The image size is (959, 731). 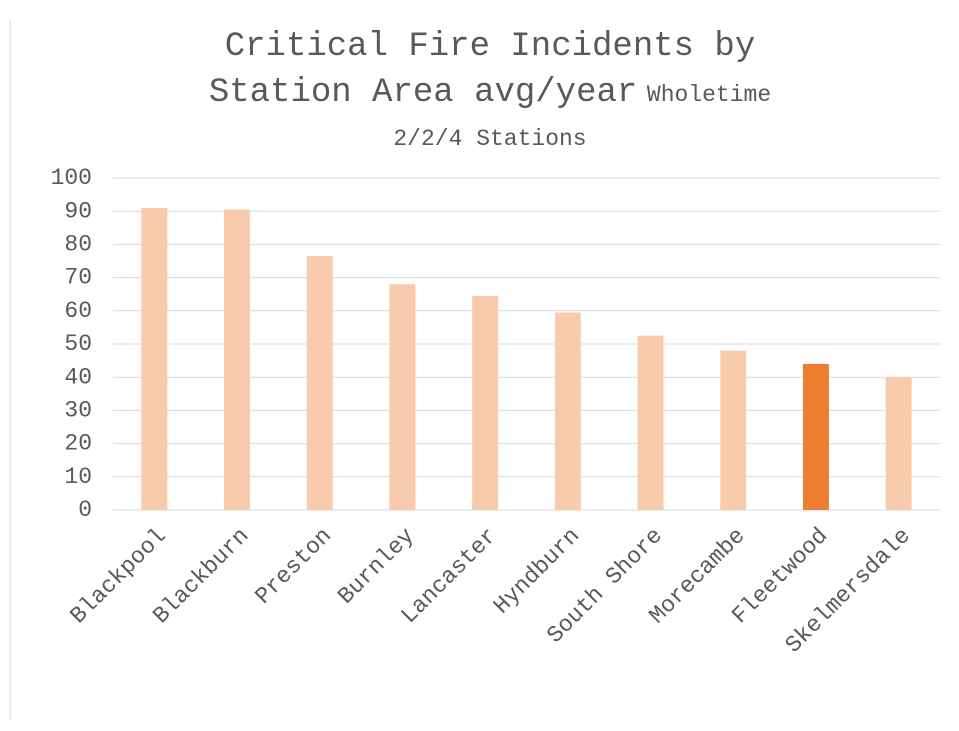 I want to click on y-tick-label: 90, so click(x=78, y=211).